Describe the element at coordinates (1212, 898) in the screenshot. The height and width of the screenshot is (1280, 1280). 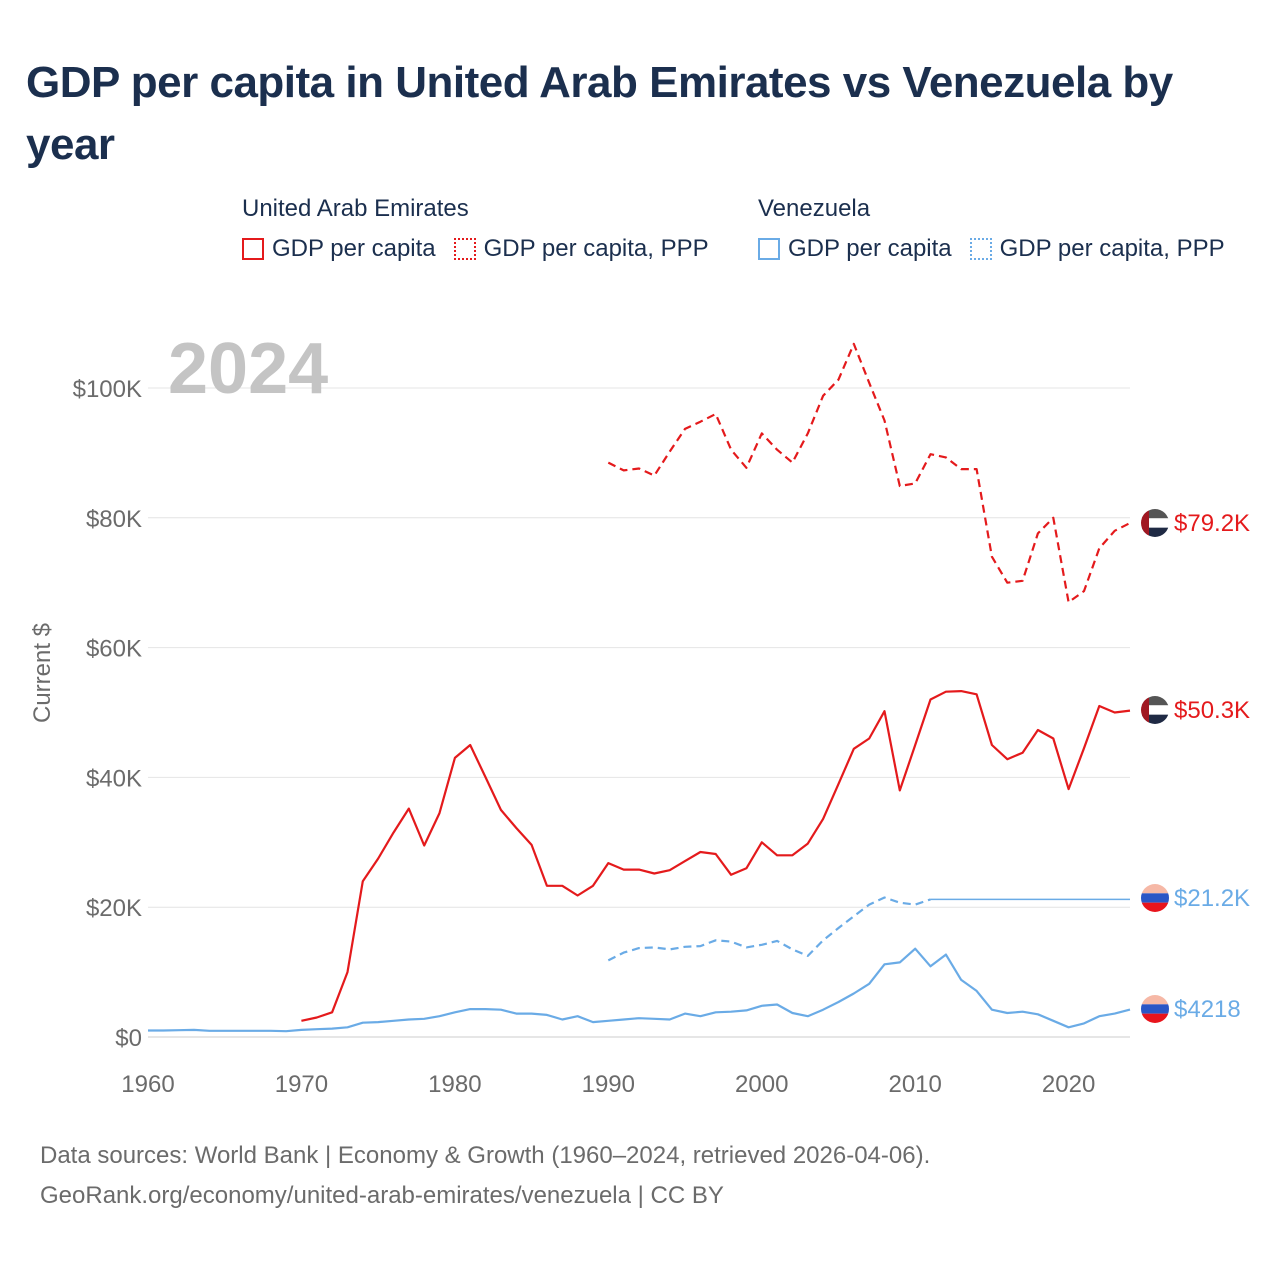
I see `series-end-label: $21.2K` at that location.